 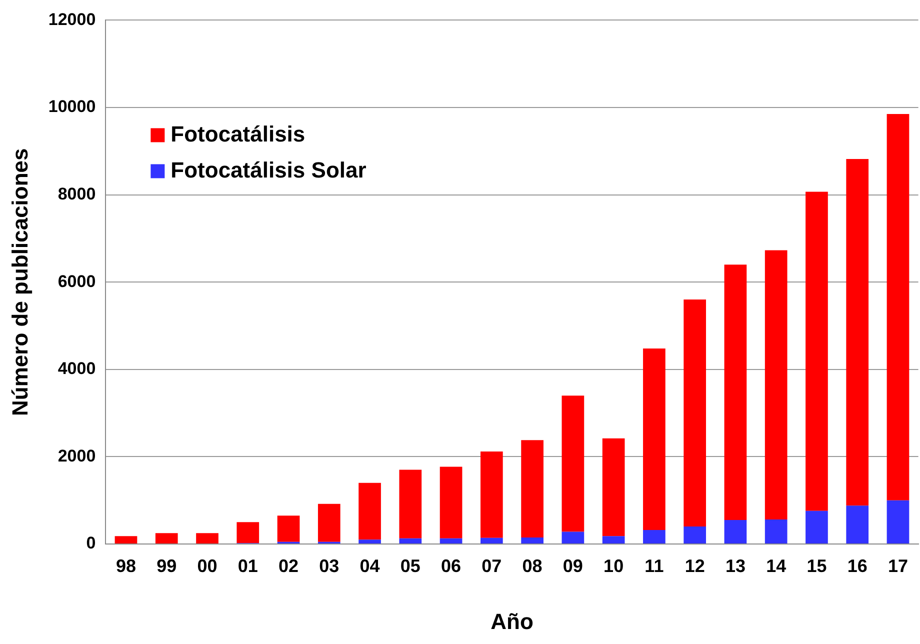 I want to click on y-axis-title: Número de publicaciones, so click(x=19, y=282).